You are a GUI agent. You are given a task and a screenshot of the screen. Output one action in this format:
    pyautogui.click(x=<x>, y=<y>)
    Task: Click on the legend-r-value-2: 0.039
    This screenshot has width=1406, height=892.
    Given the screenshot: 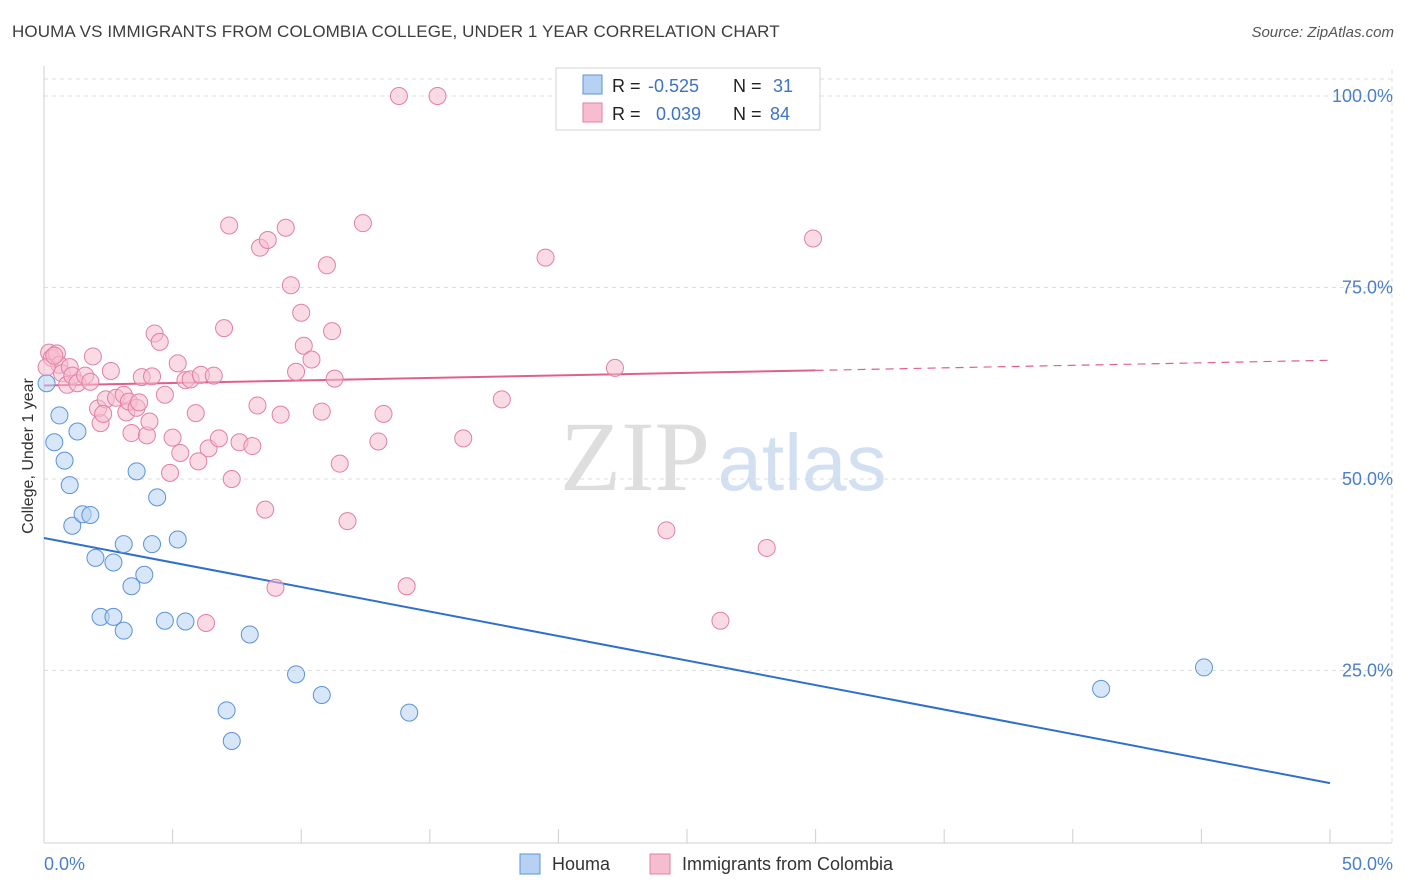 What is the action you would take?
    pyautogui.click(x=678, y=114)
    